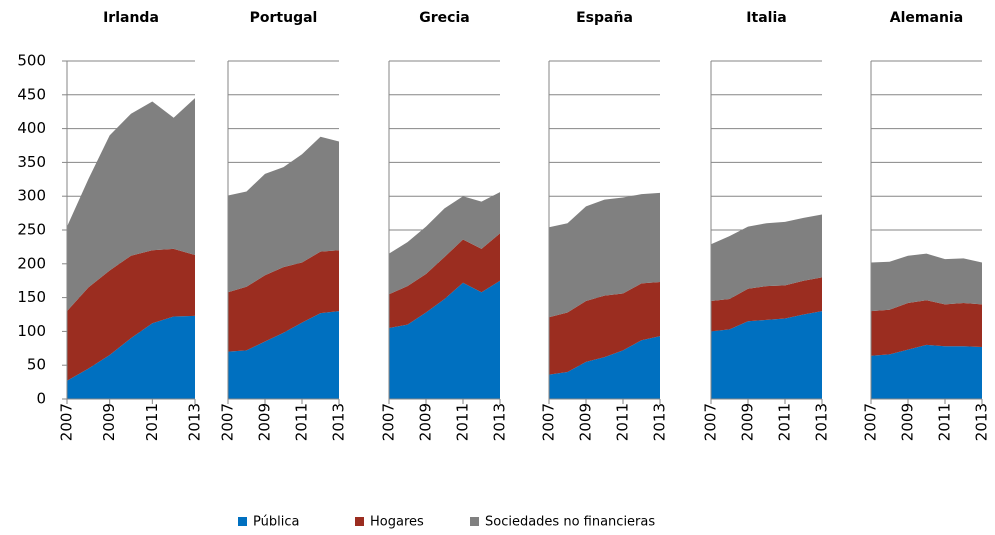 This screenshot has width=995, height=535. What do you see at coordinates (131, 18) in the screenshot?
I see `panel-title: Irlanda` at bounding box center [131, 18].